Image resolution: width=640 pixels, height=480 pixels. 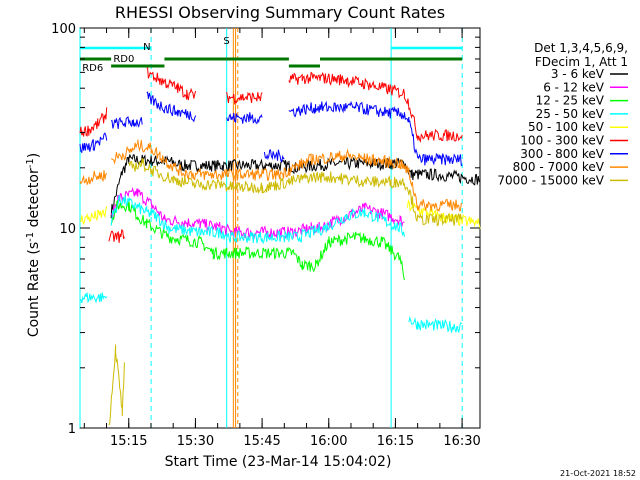 I want to click on legend-label-7000-15000kev: 7000 - 15000 keV, so click(x=550, y=180).